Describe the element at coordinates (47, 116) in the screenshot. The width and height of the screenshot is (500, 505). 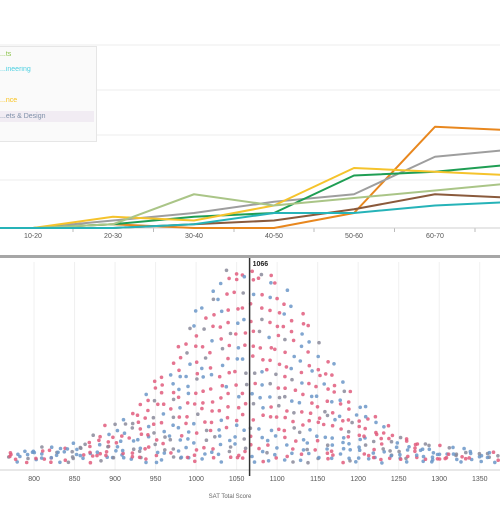
I see `legend-entry-5: ...ets & Design` at that location.